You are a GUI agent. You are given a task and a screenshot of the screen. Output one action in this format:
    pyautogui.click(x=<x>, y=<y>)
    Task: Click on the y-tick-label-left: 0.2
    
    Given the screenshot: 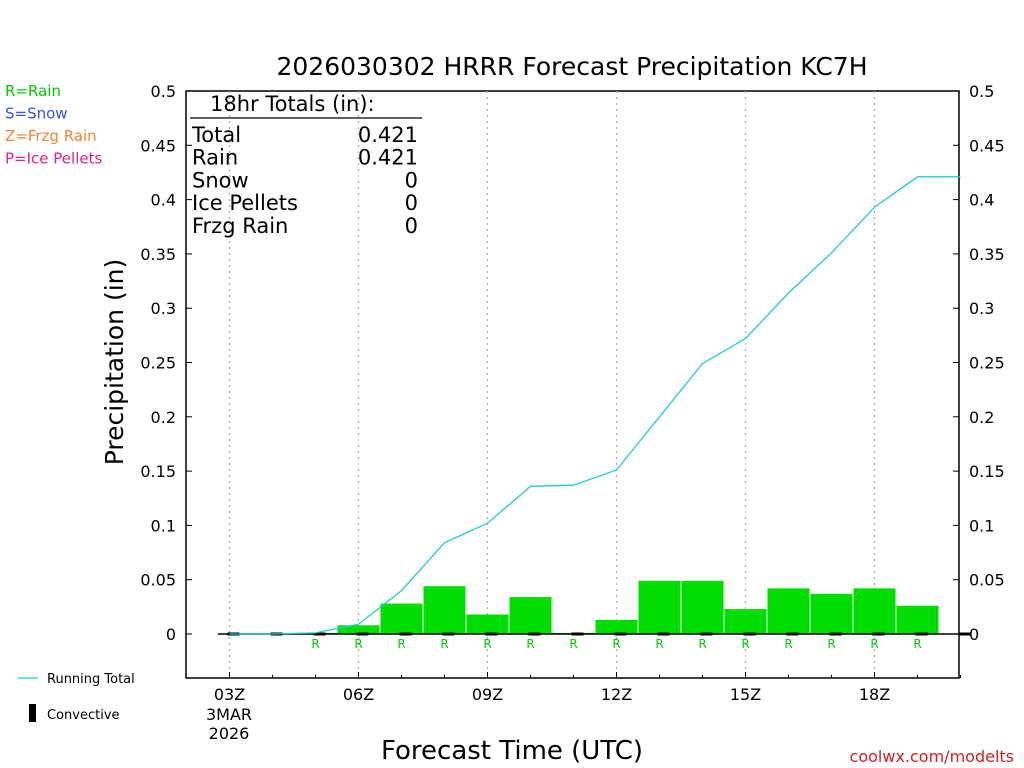 What is the action you would take?
    pyautogui.click(x=163, y=417)
    